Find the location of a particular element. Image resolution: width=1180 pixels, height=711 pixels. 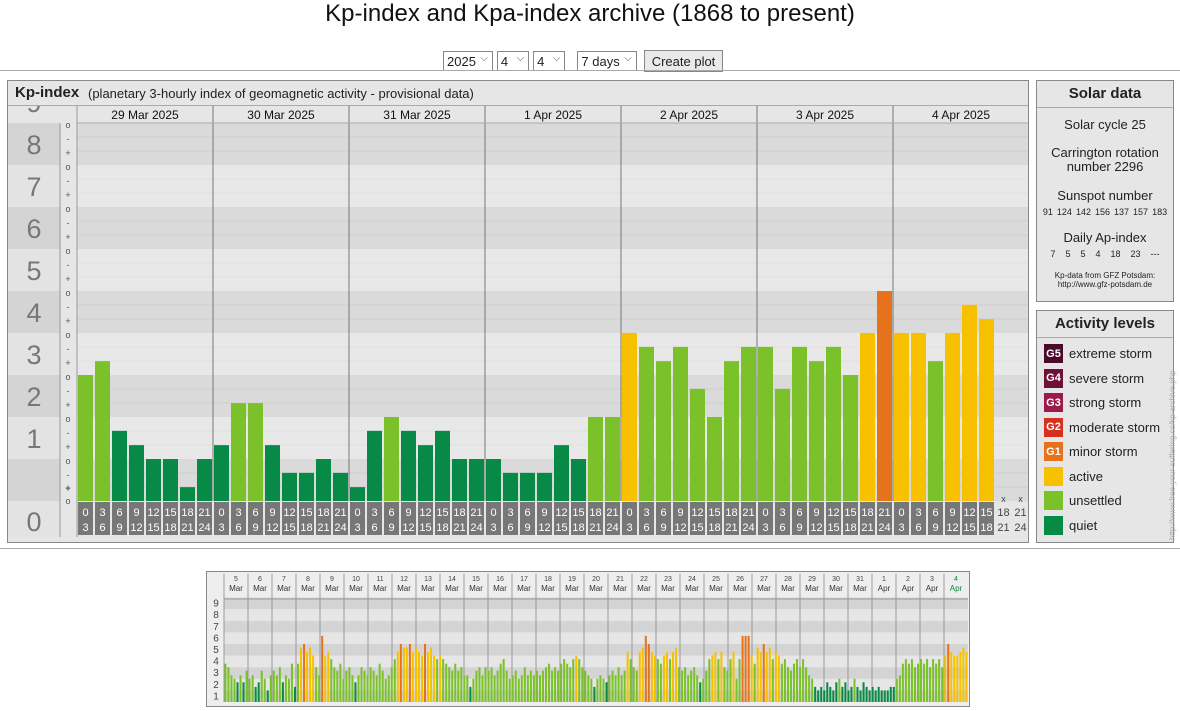

year-select: 2025 ⌵ is located at coordinates (468, 61).